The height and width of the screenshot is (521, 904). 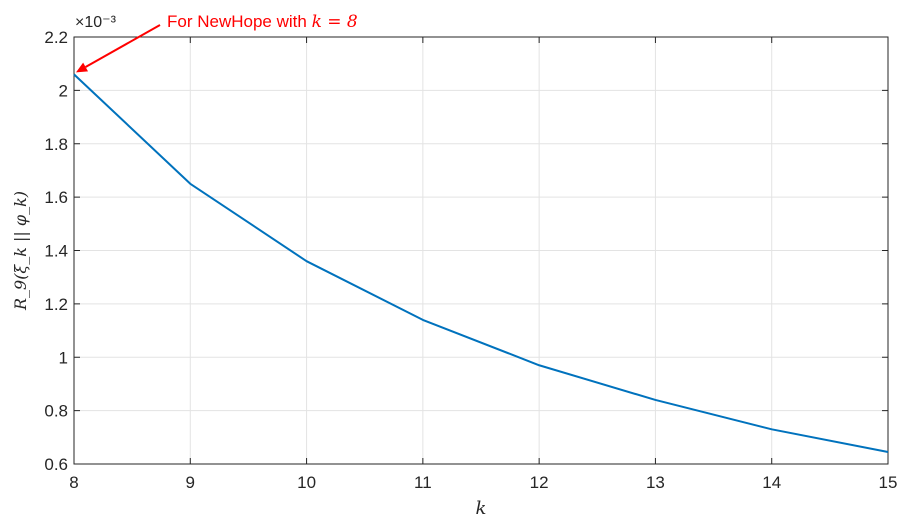 I want to click on x-tick-label: 15, so click(x=888, y=482).